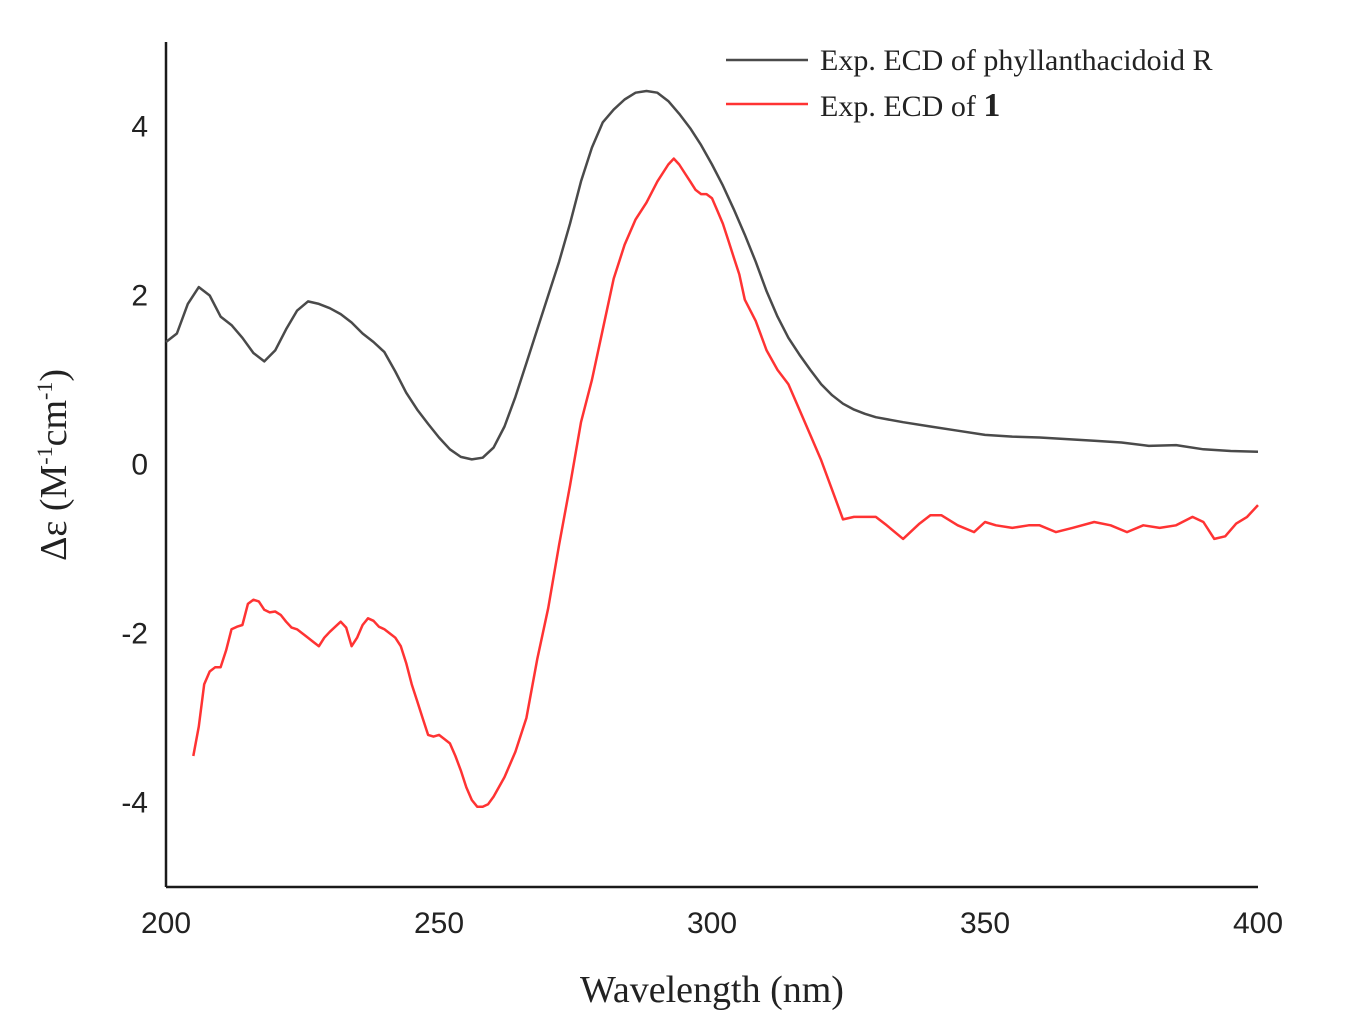 This screenshot has height=1026, width=1350. Describe the element at coordinates (134, 803) in the screenshot. I see `y-tick-label: -4` at that location.